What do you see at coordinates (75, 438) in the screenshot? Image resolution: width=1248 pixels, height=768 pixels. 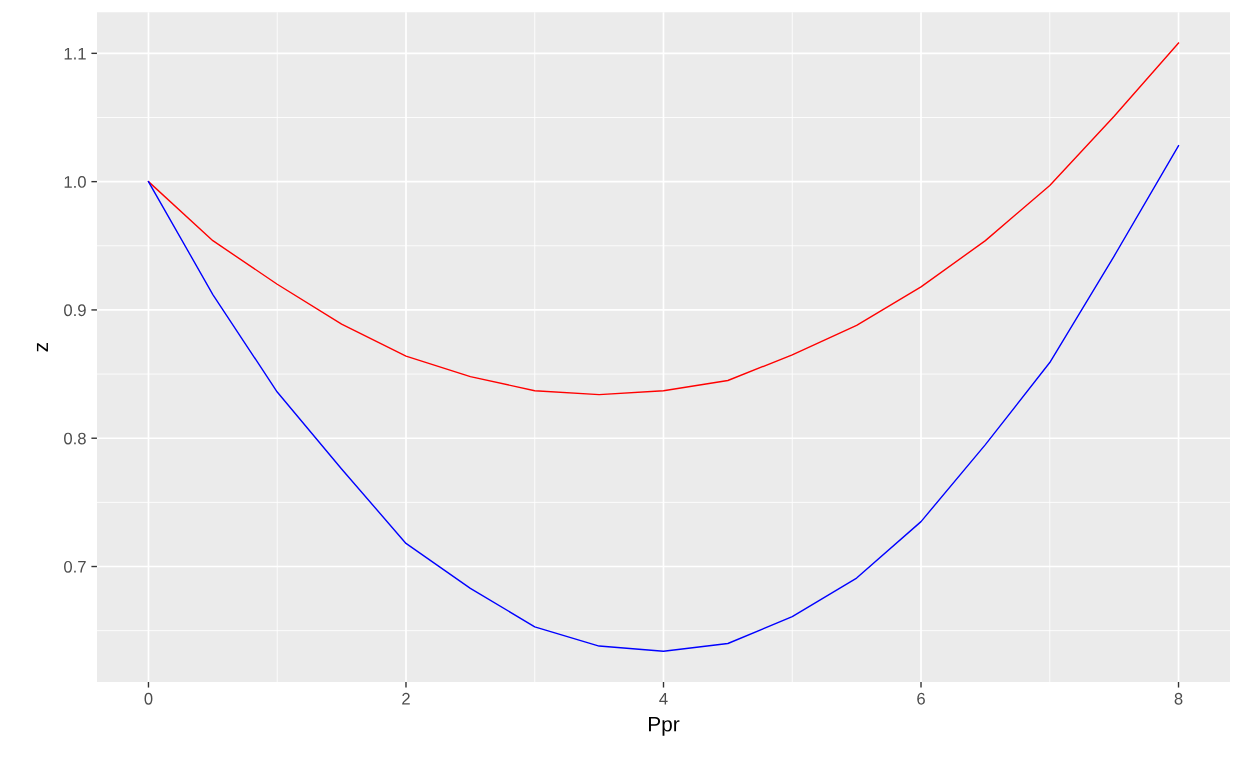 I see `y-tick-label: 0.8` at bounding box center [75, 438].